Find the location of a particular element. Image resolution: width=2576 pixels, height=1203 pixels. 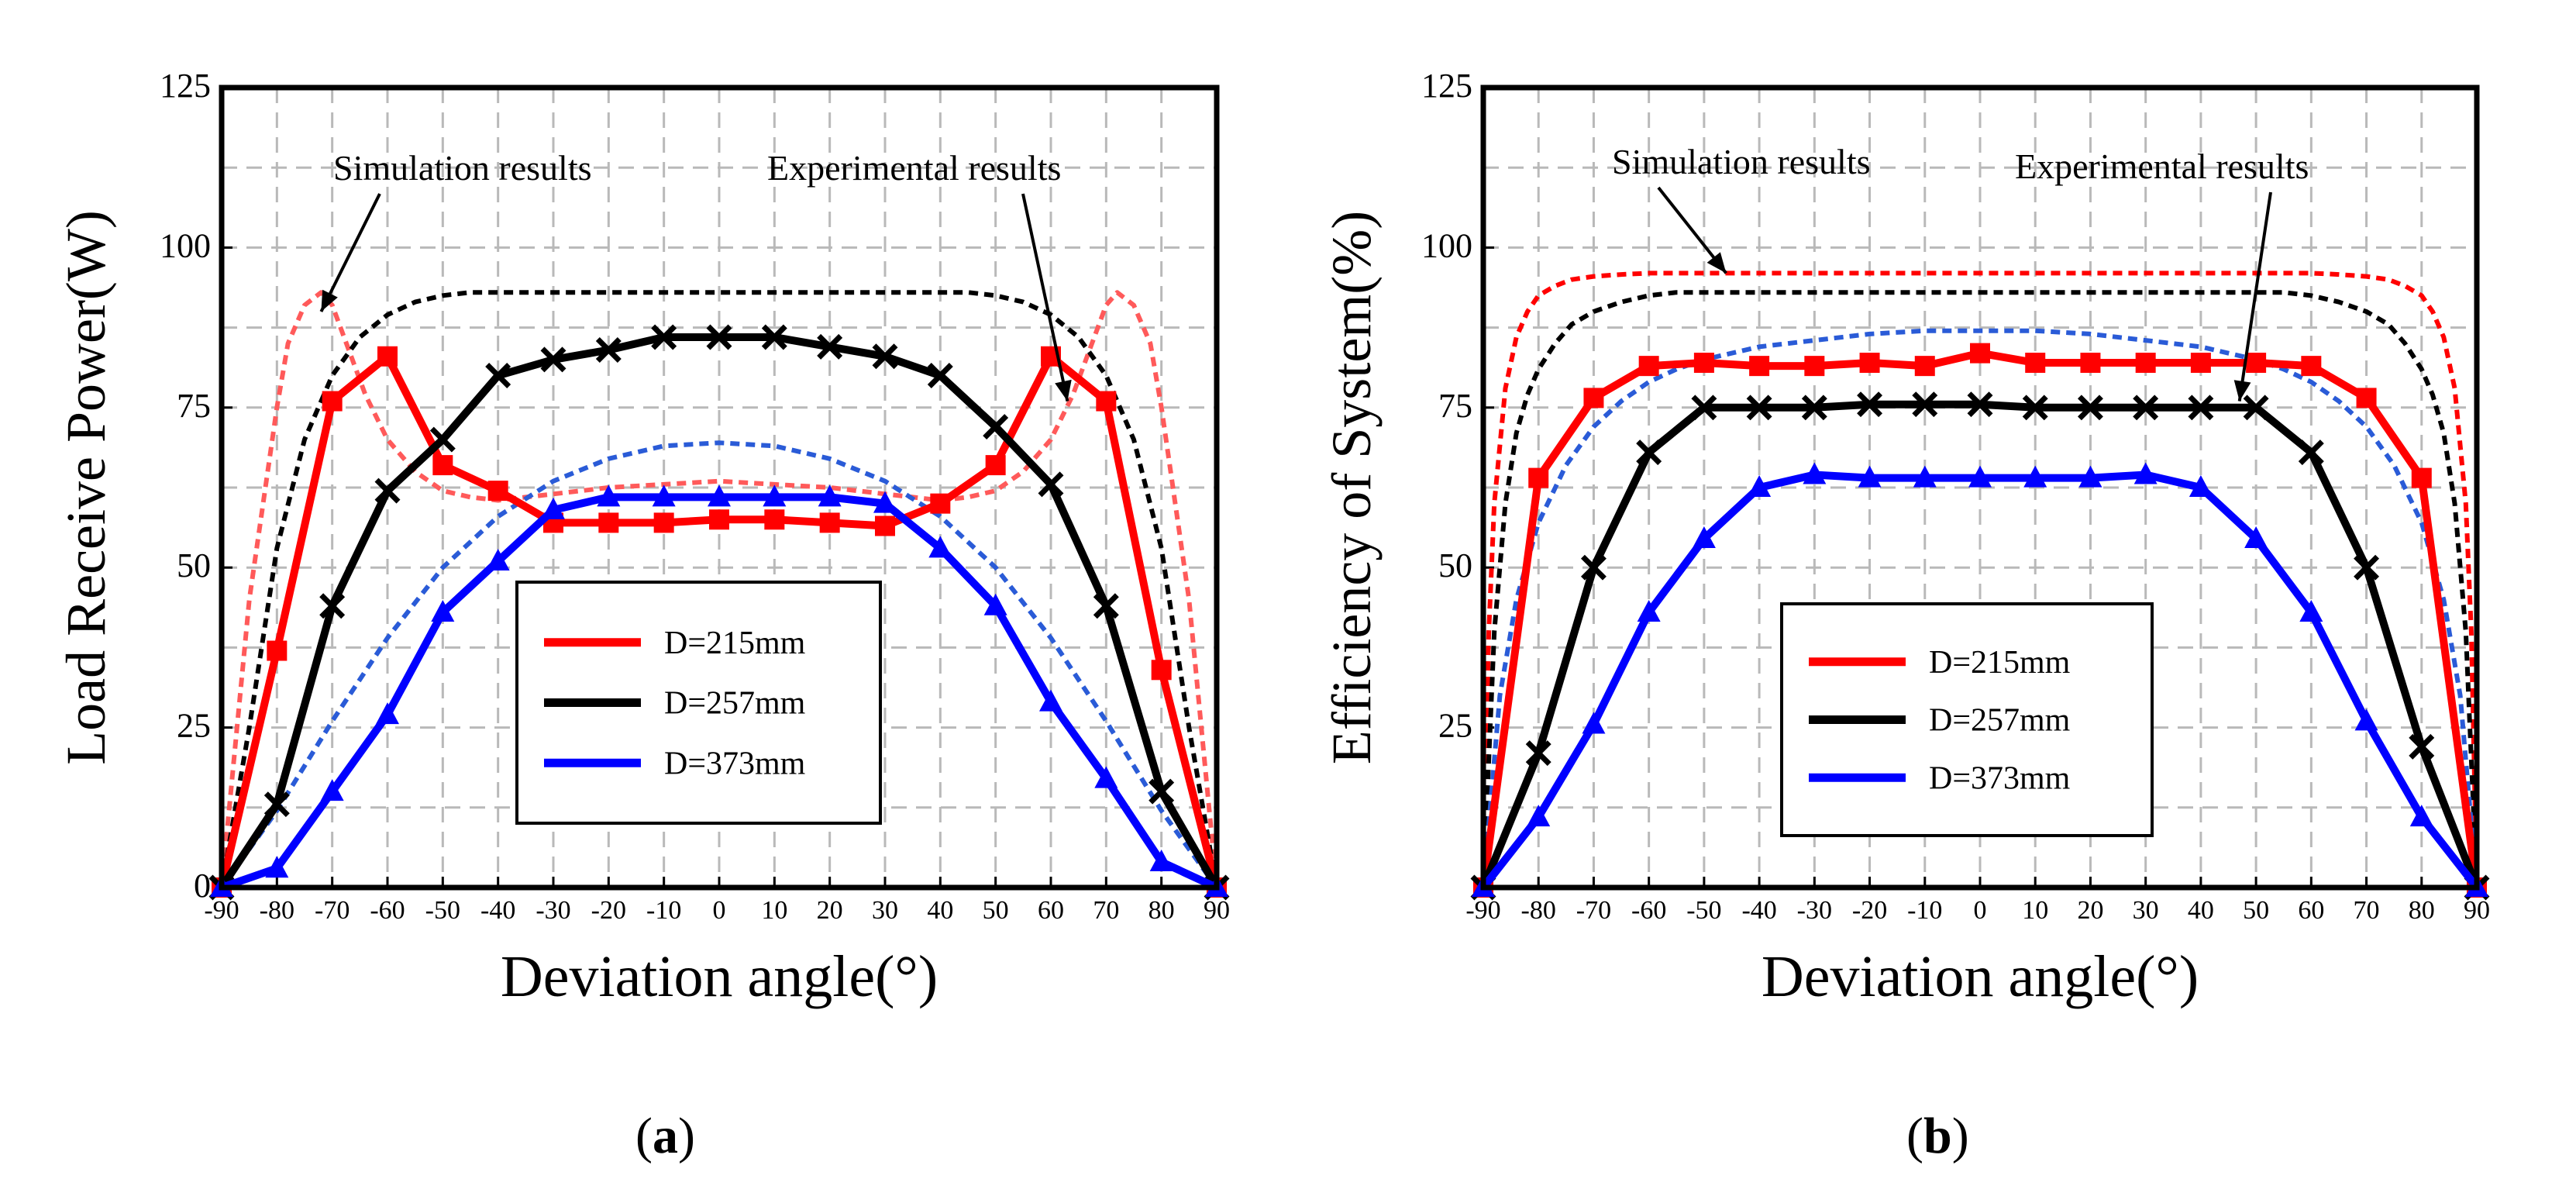

y-axis-label: Efficiency of System(%) is located at coordinates (1352, 487).